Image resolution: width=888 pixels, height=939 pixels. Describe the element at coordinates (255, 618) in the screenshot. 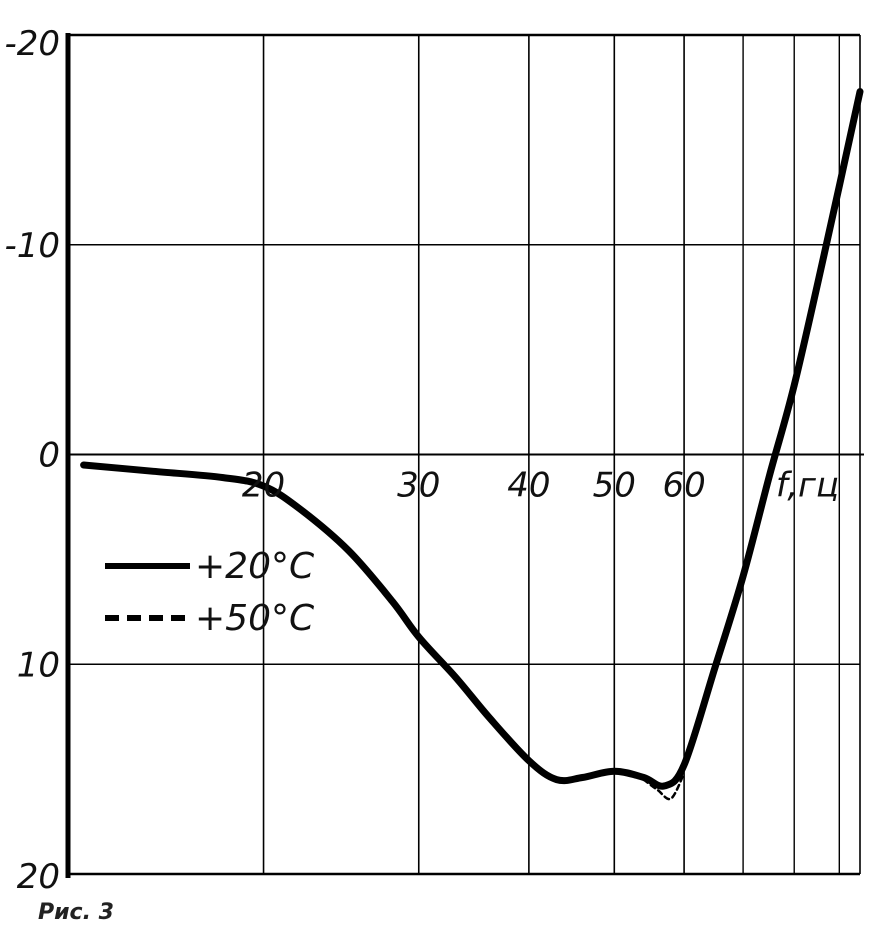

I see `legend-label-2: +50°C` at that location.